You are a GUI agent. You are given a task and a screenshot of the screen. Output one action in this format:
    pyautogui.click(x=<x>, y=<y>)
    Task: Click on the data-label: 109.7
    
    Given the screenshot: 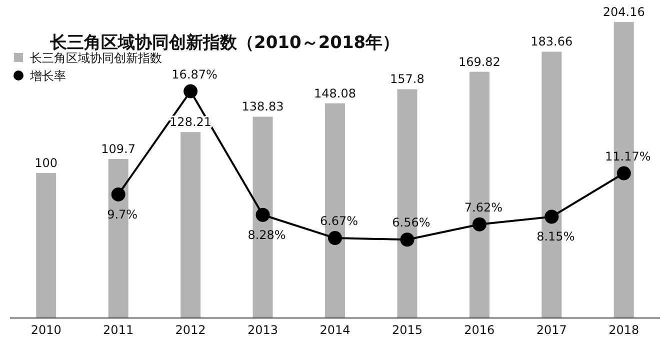 What is the action you would take?
    pyautogui.click(x=118, y=149)
    